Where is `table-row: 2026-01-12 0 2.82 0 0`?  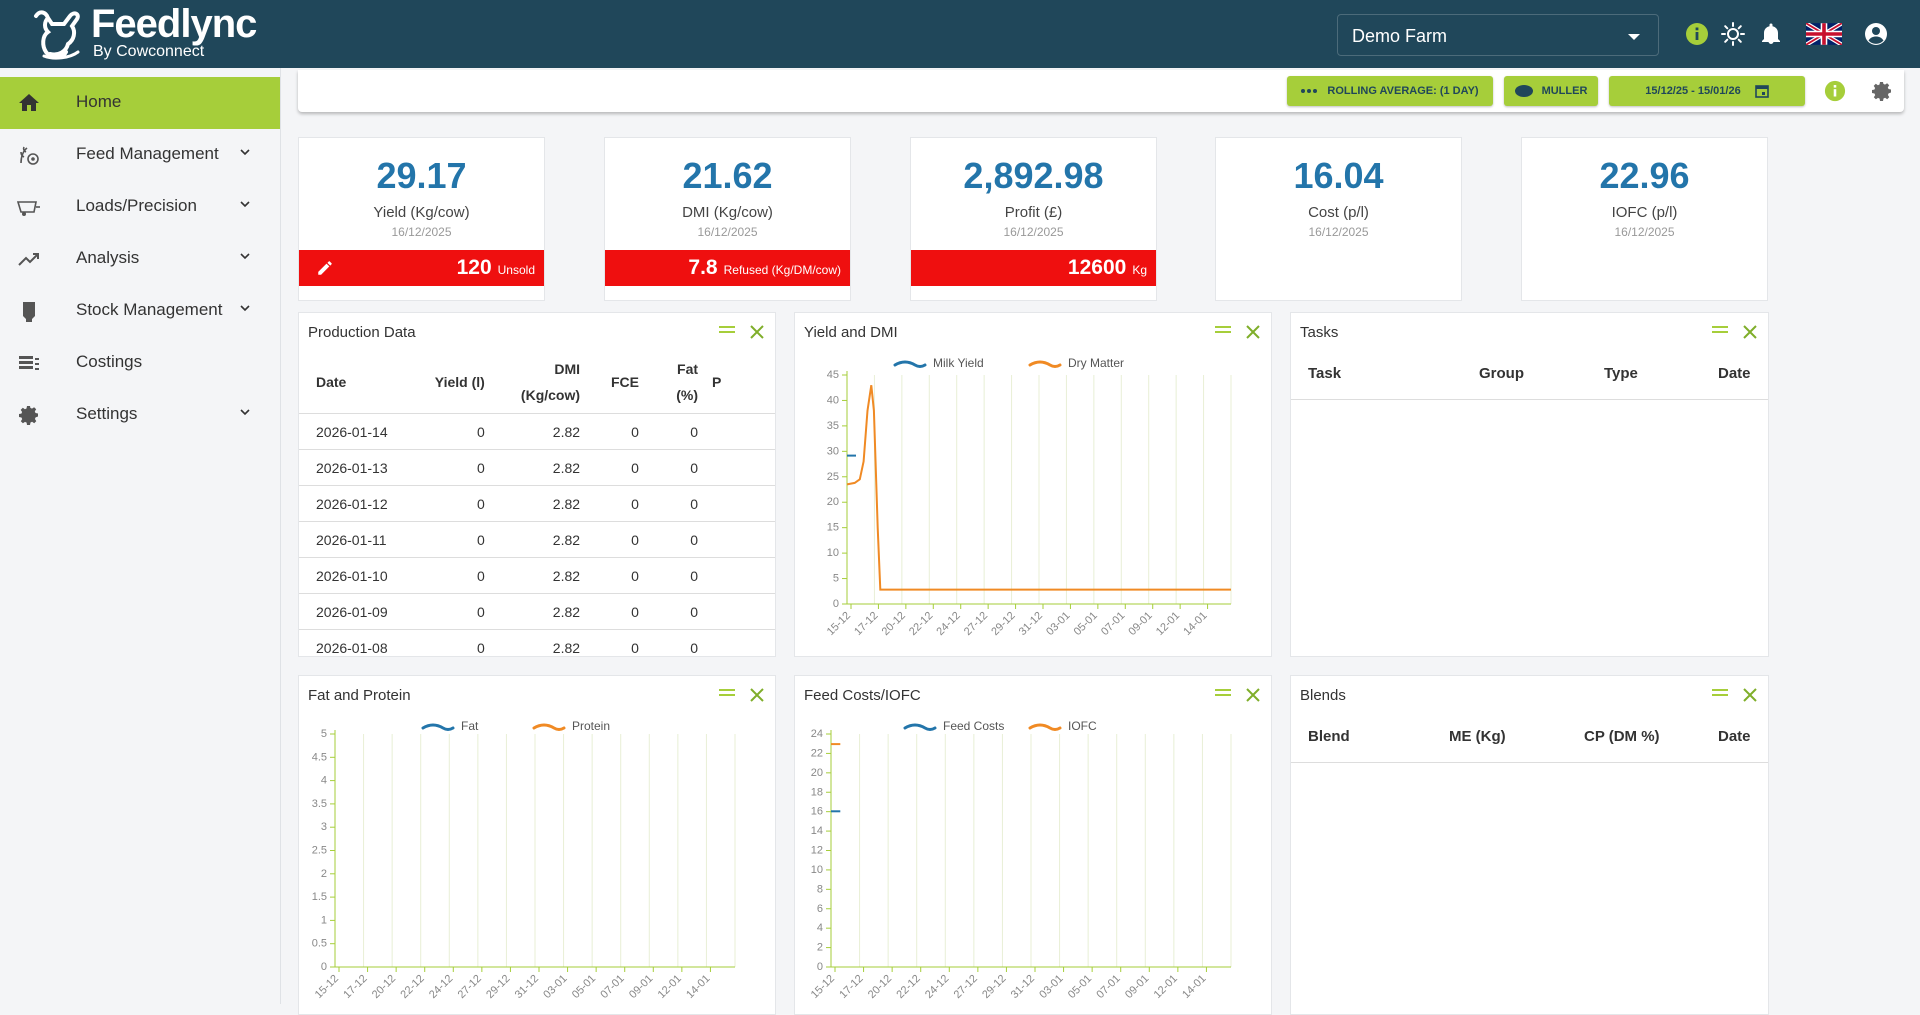 table-row: 2026-01-12 0 2.82 0 0 is located at coordinates (537, 503).